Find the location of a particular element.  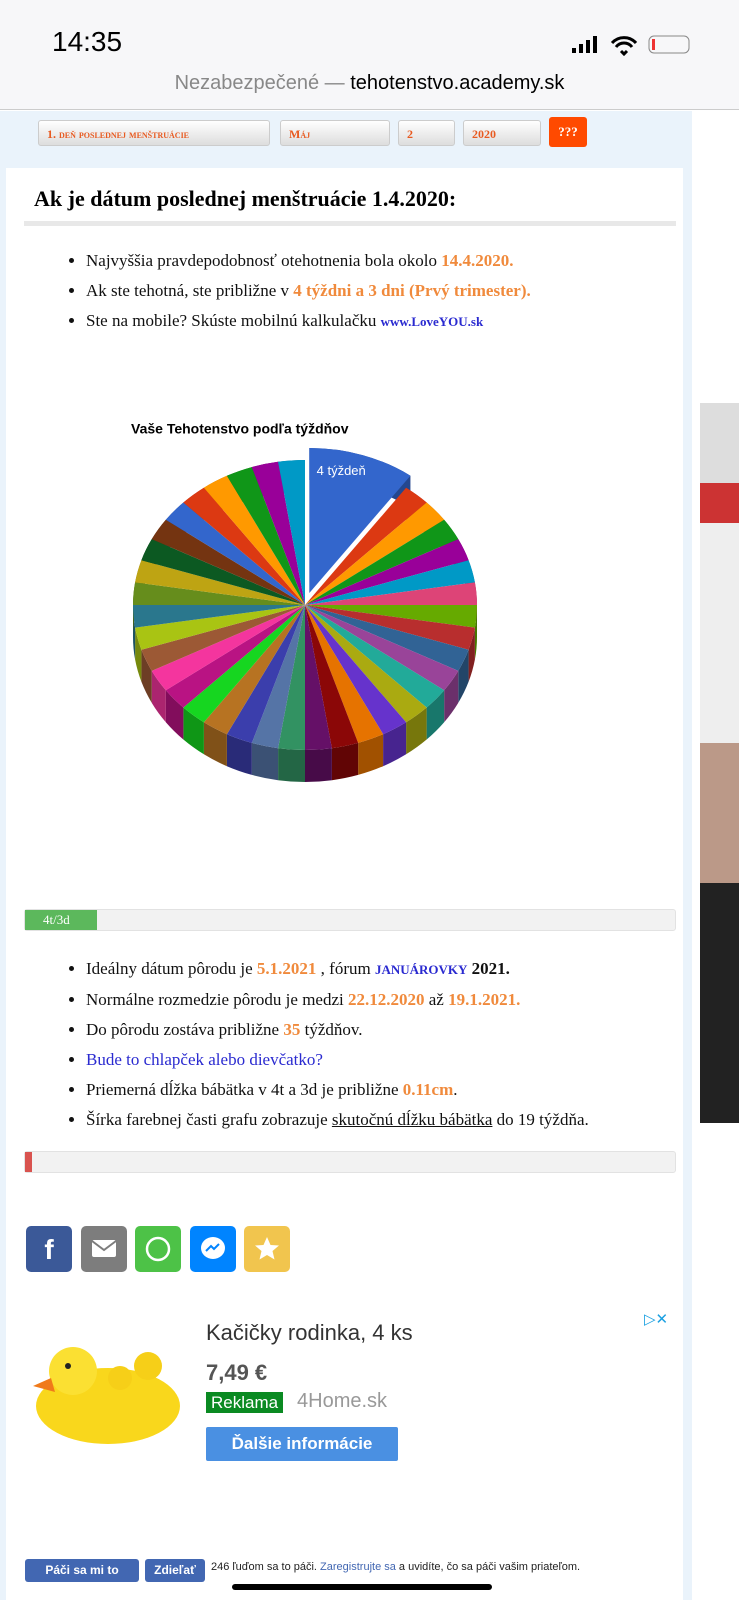

highlight: 0.11cm is located at coordinates (428, 1089).